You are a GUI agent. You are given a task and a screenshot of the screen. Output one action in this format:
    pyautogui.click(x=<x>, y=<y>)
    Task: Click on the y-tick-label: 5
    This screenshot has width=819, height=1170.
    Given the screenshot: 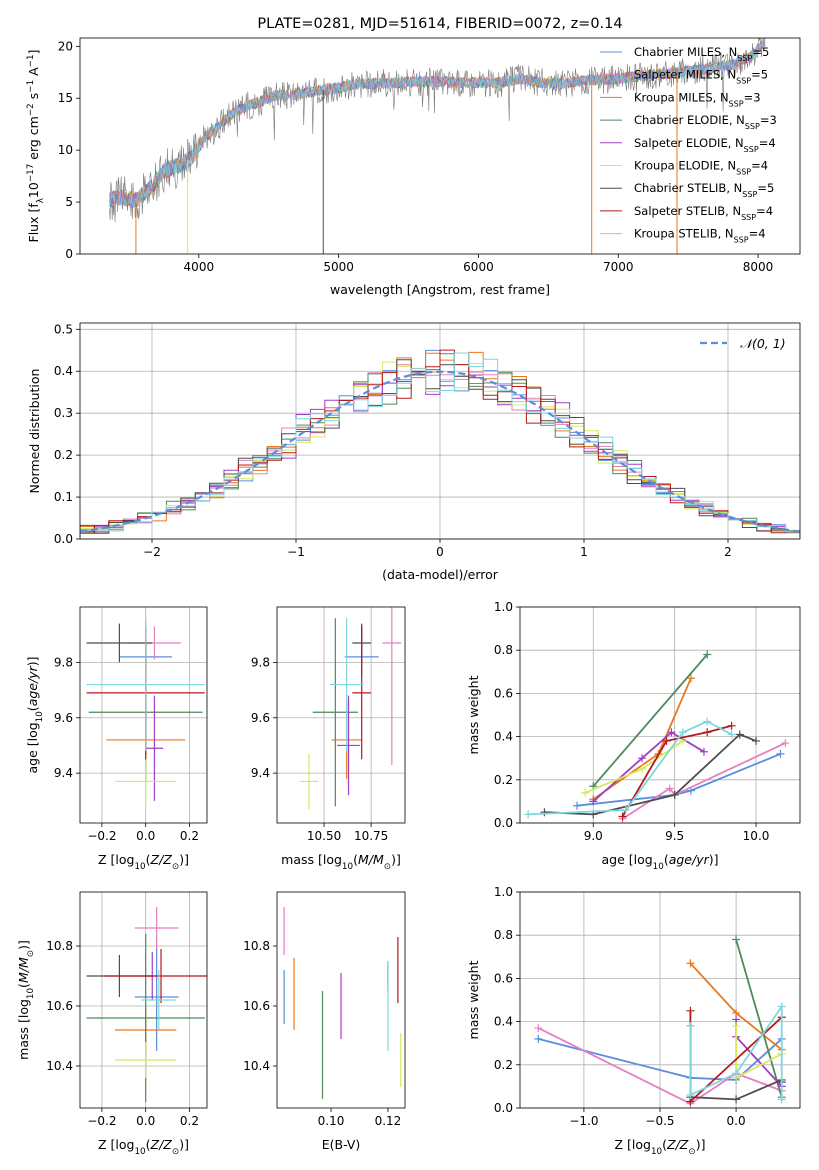 What is the action you would take?
    pyautogui.click(x=69, y=202)
    